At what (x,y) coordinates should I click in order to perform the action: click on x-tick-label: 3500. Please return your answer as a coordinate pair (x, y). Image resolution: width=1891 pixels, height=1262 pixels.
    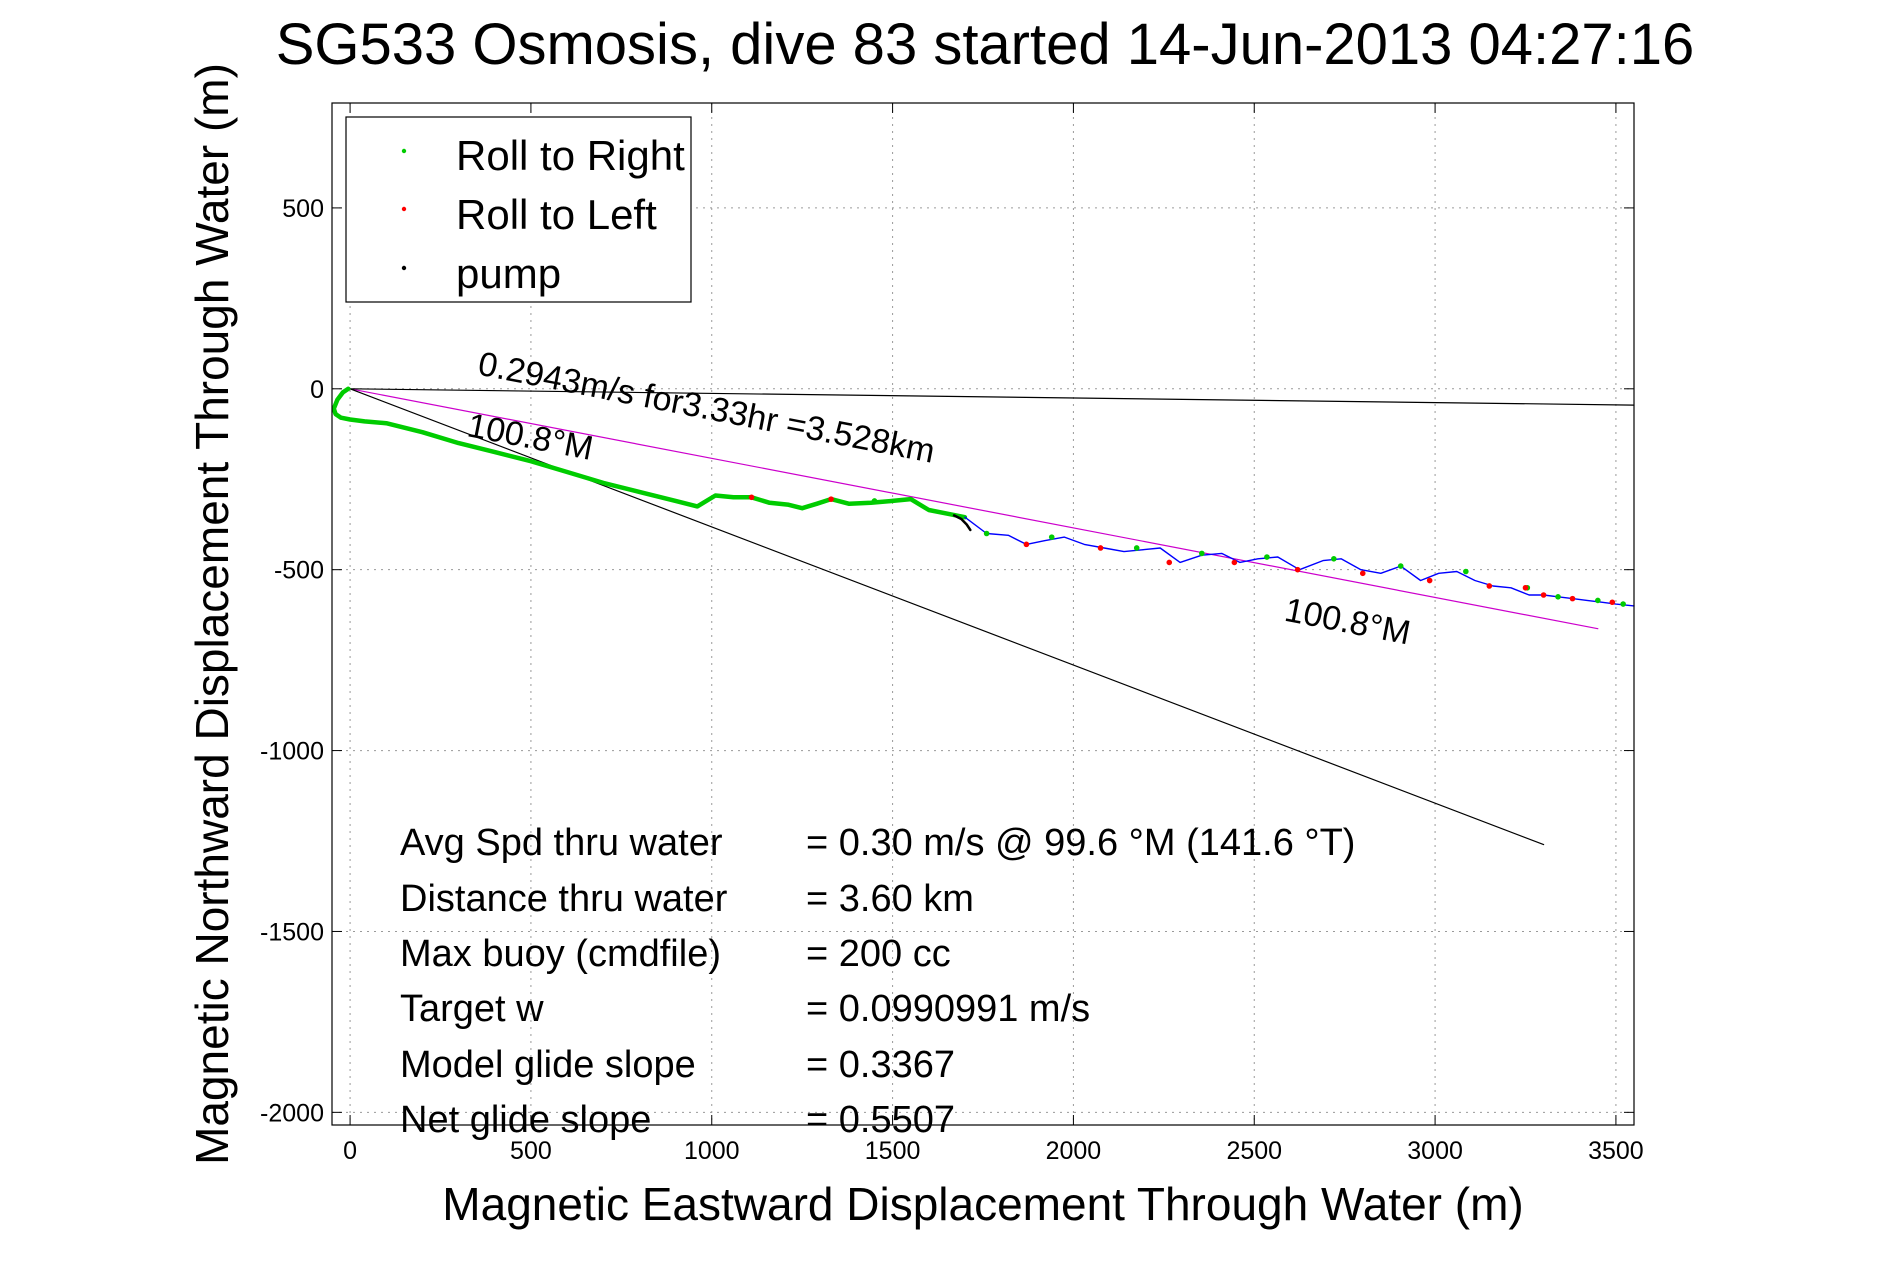
    Looking at the image, I should click on (1616, 1151).